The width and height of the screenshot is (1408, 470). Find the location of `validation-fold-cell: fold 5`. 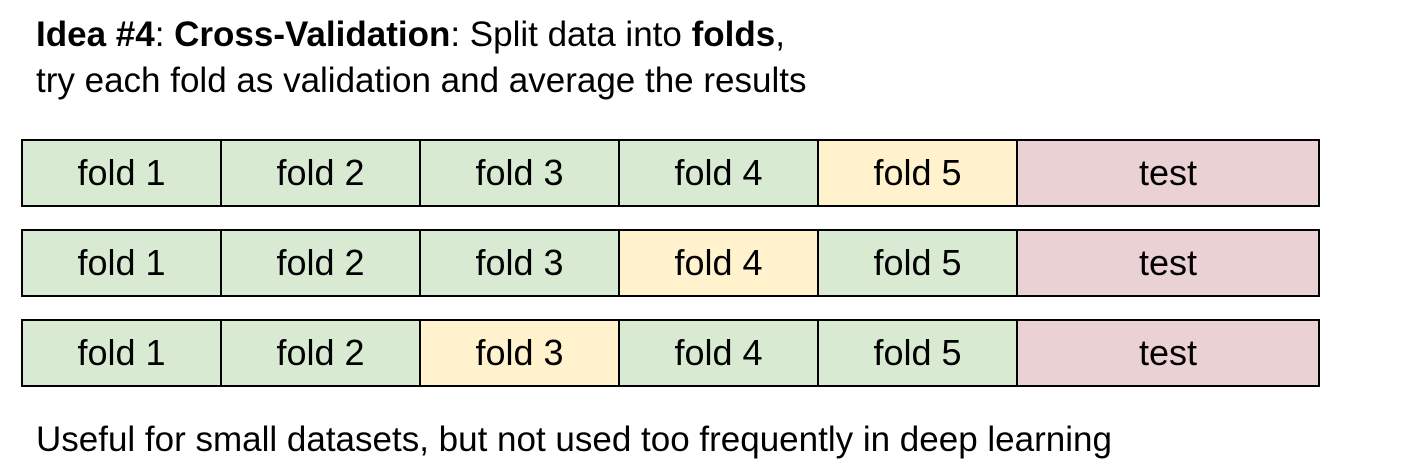

validation-fold-cell: fold 5 is located at coordinates (917, 173).